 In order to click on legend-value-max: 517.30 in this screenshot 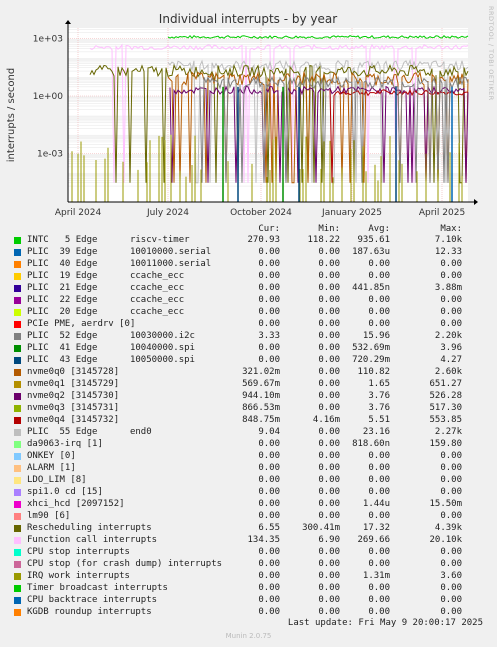, I will do `click(445, 408)`.